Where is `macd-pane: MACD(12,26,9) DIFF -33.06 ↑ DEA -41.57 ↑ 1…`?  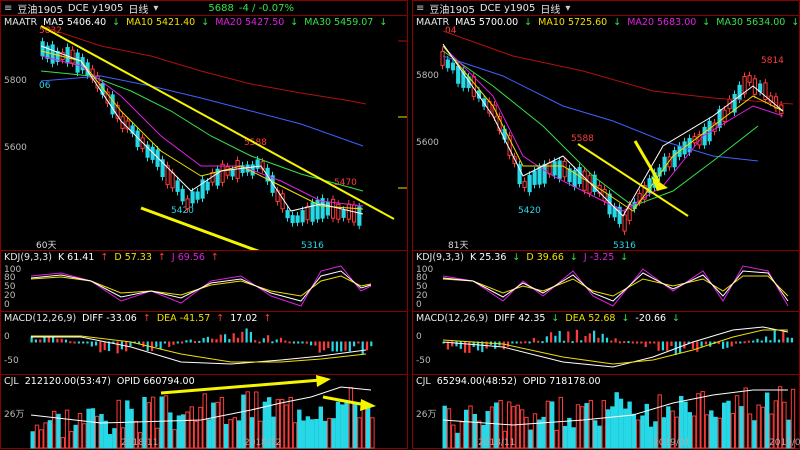
macd-pane: MACD(12,26,9) DIFF -33.06 ↑ DEA -41.57 ↑ 1… is located at coordinates (204, 343).